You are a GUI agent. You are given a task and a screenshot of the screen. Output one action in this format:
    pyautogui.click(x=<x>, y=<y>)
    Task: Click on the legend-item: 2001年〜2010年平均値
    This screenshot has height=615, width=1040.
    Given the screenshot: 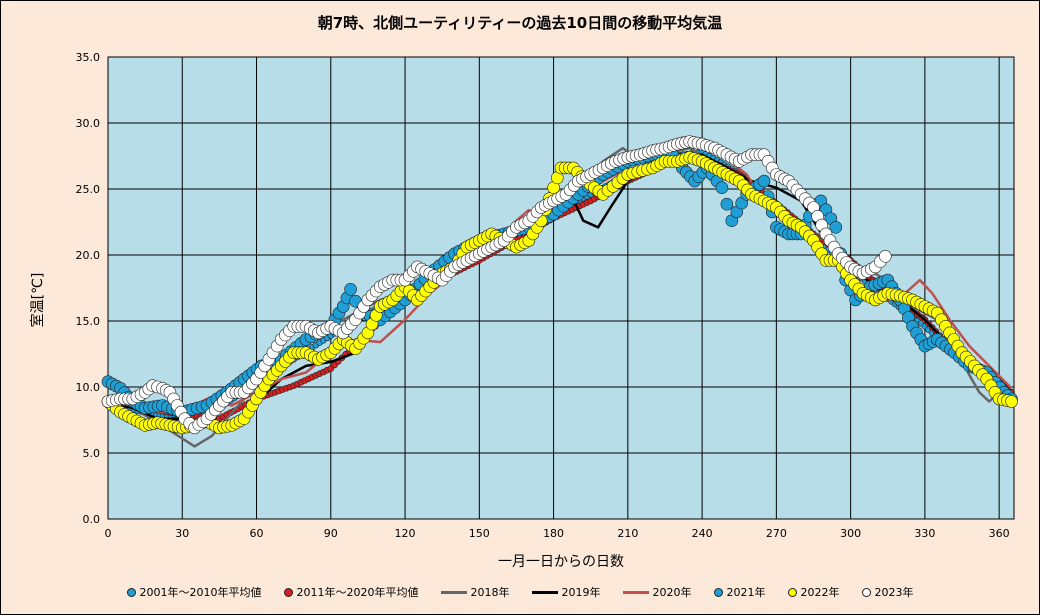 What is the action you would take?
    pyautogui.click(x=194, y=592)
    